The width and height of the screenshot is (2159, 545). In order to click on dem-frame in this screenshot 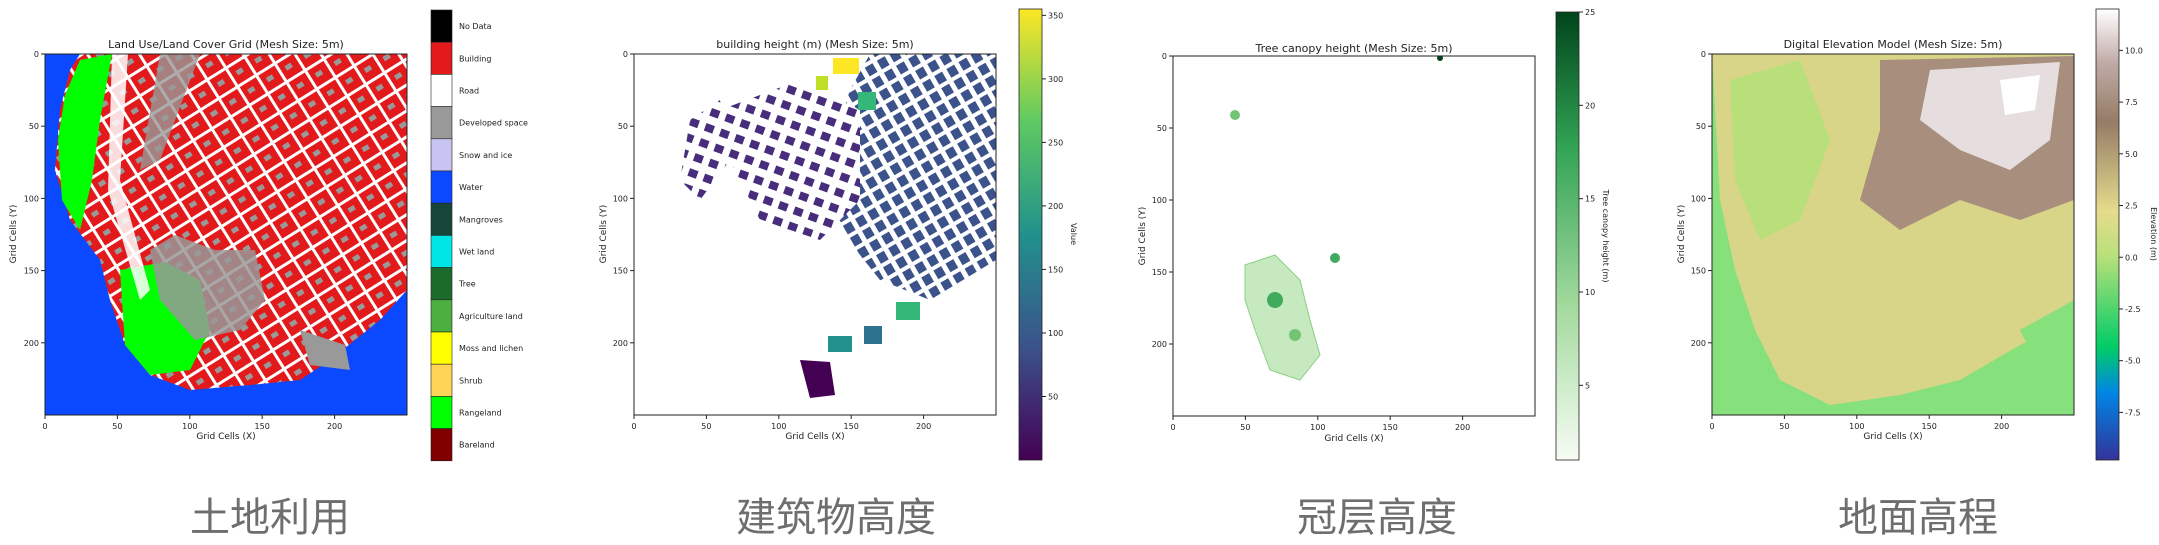, I will do `click(1893, 234)`.